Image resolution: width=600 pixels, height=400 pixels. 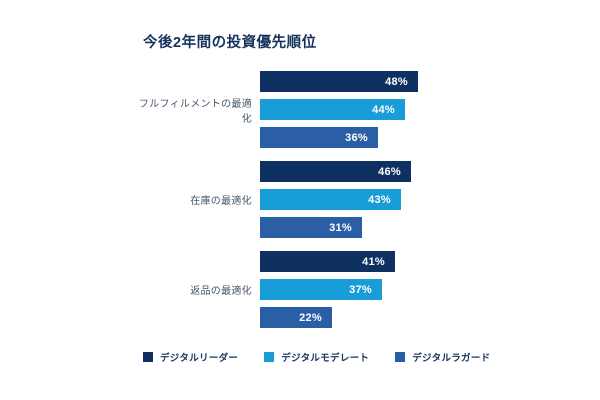 I want to click on bar-group: 在庫の最適化 46% 43% 31%, so click(x=276, y=199).